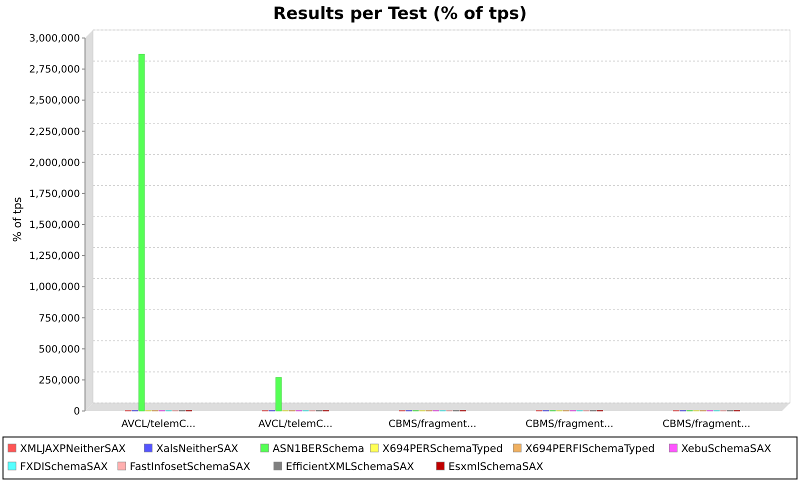 Image resolution: width=800 pixels, height=480 pixels. Describe the element at coordinates (54, 256) in the screenshot. I see `y-tick-label: 1,250,000` at that location.